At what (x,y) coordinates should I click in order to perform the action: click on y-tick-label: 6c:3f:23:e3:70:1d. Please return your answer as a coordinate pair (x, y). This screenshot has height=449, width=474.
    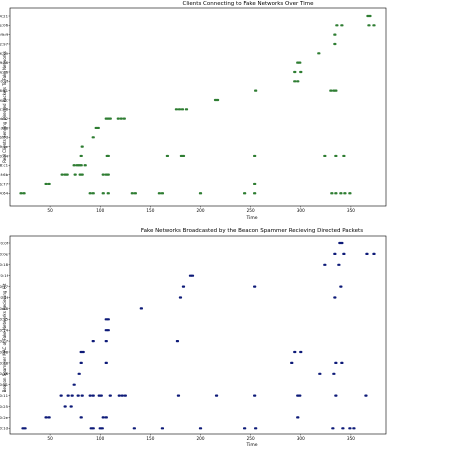
    Looking at the image, I should click on (4, 428).